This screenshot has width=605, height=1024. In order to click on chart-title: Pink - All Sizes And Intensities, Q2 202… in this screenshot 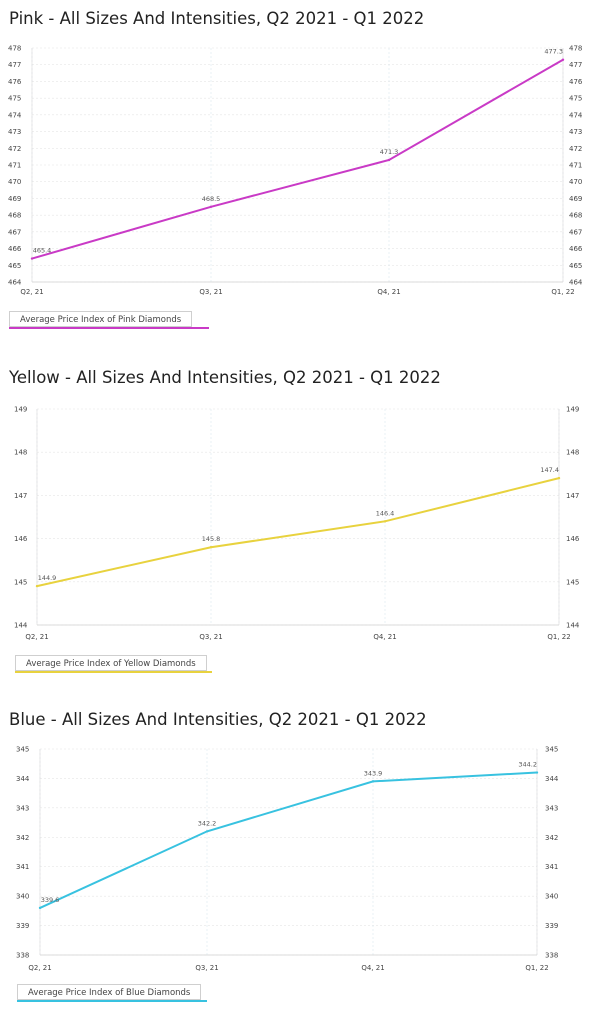, I will do `click(217, 18)`.